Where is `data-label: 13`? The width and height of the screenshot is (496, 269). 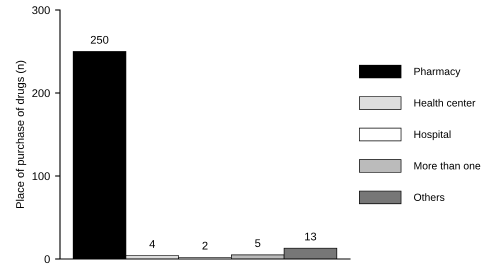 data-label: 13 is located at coordinates (310, 236).